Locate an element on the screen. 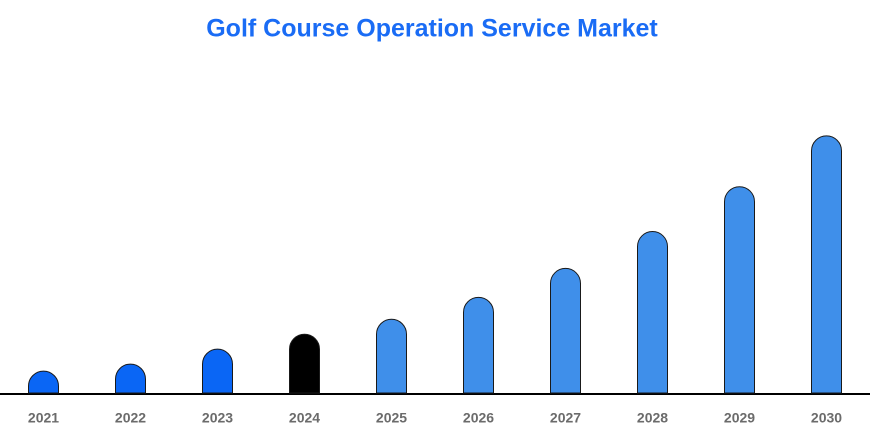 This screenshot has height=435, width=870. x-tick-label: 2024 is located at coordinates (304, 418).